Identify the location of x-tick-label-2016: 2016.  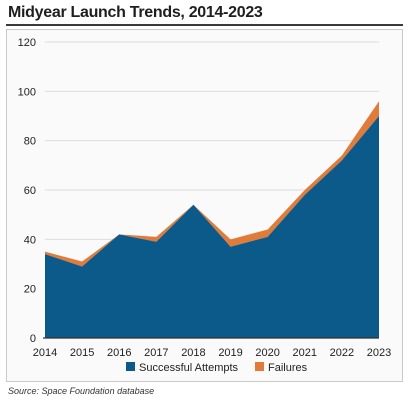
(119, 353).